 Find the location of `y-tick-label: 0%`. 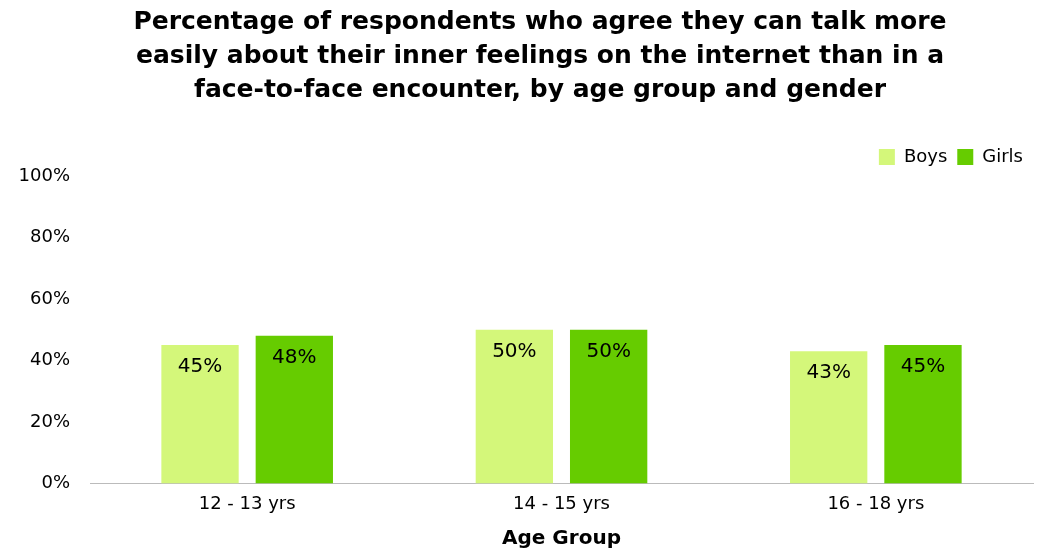

y-tick-label: 0% is located at coordinates (55, 482).